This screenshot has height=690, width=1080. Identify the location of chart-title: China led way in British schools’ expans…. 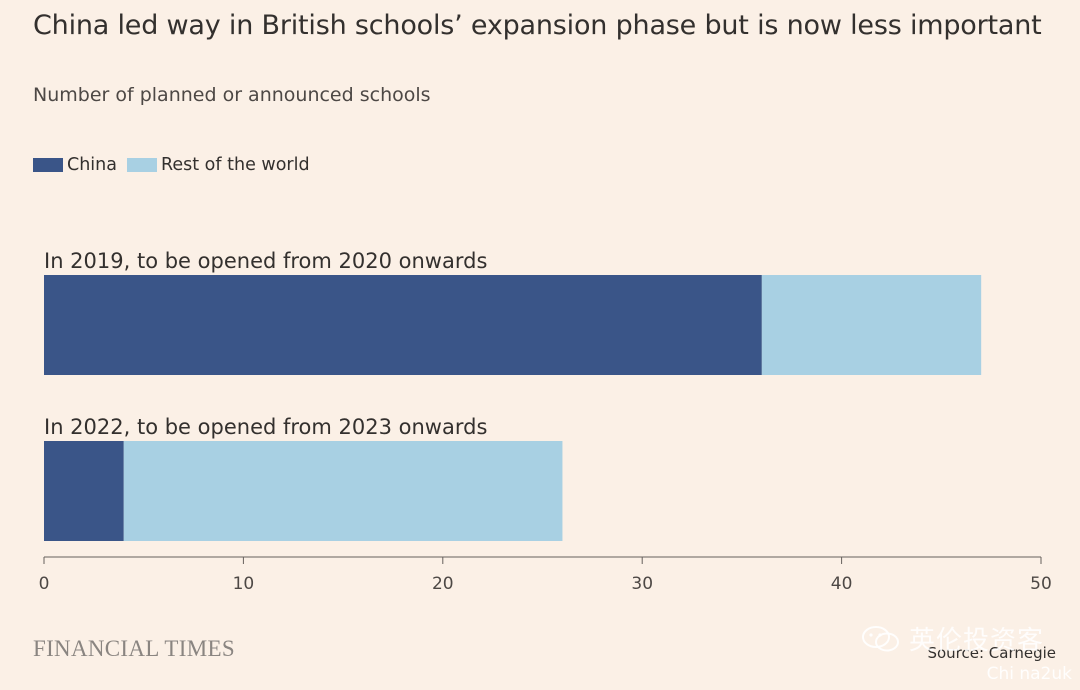
(537, 25).